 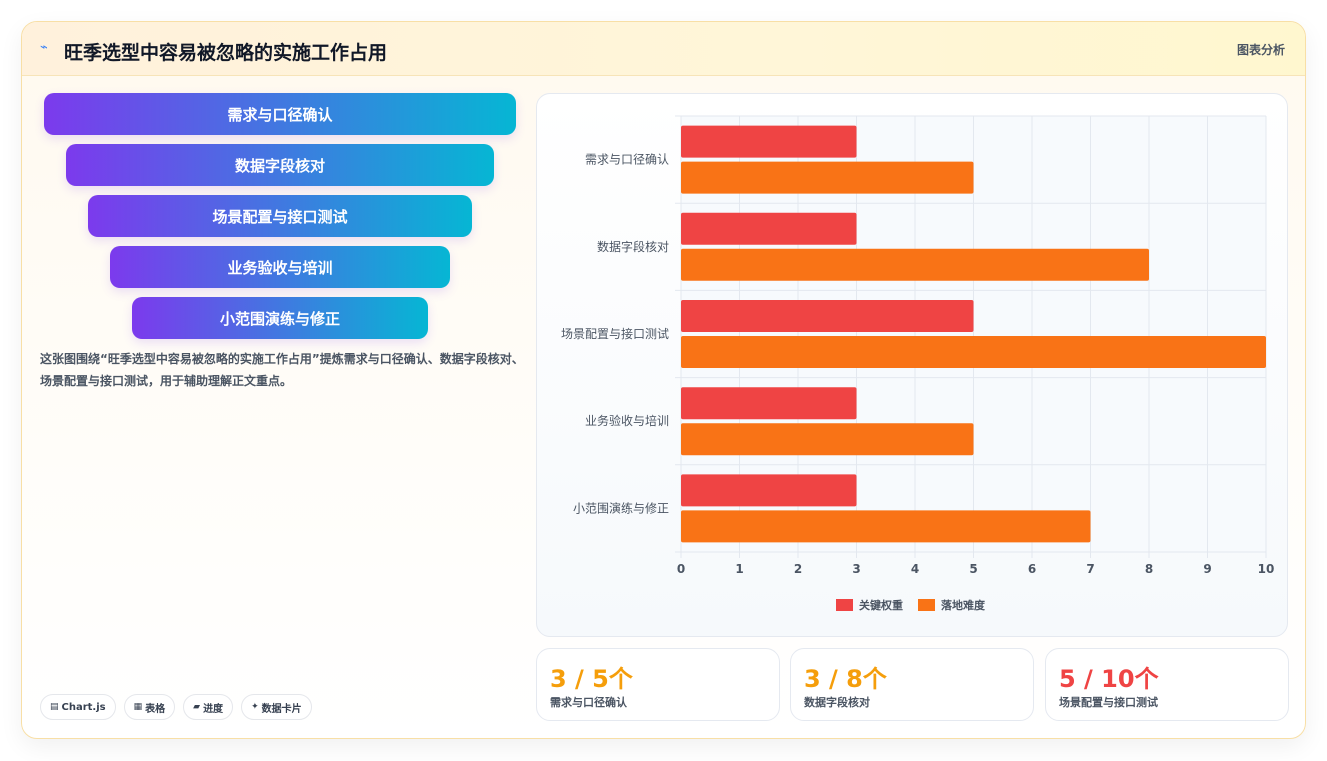 I want to click on chart-analysis-tag: 图表分析, so click(x=1260, y=50).